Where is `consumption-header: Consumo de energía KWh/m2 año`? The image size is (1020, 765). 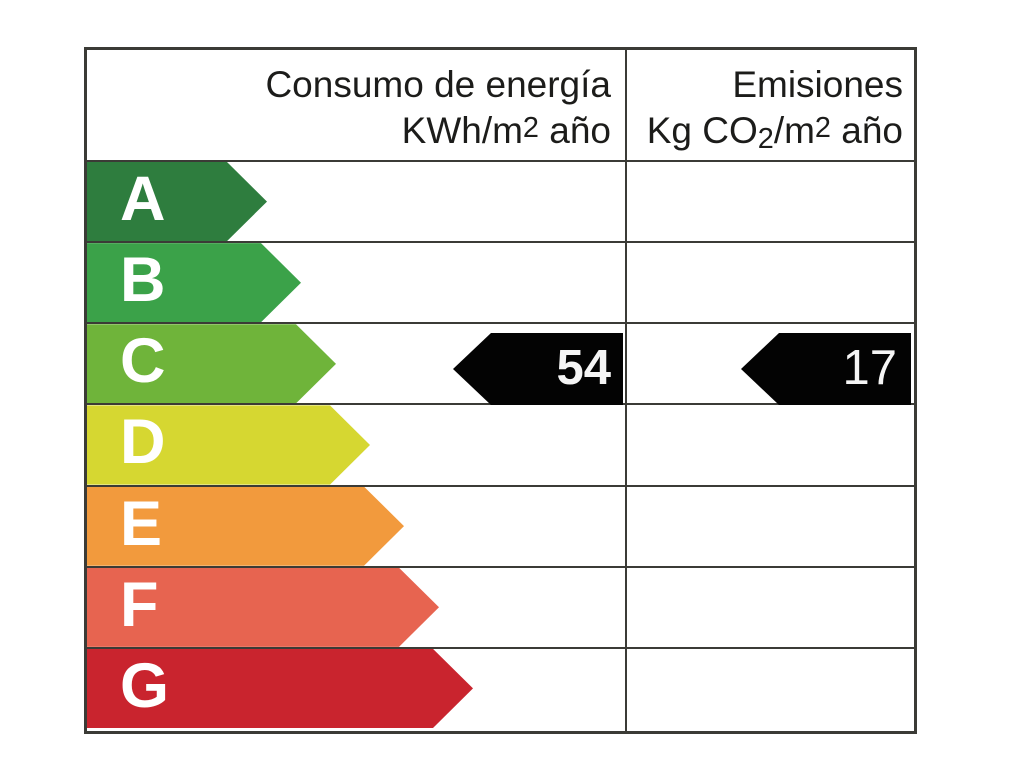
consumption-header: Consumo de energía KWh/m2 año is located at coordinates (356, 105).